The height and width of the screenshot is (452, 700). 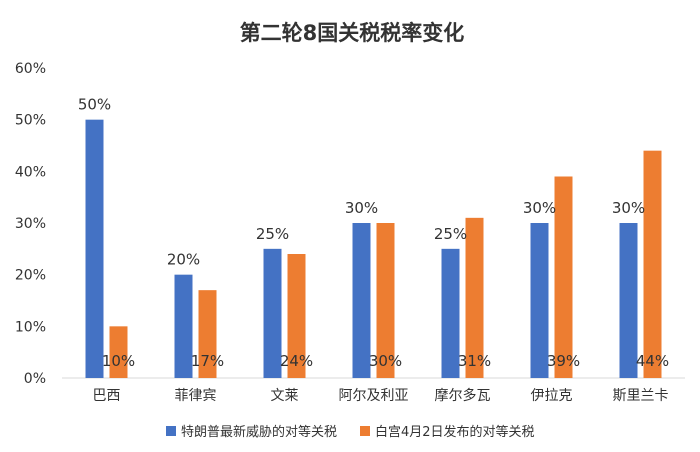 What do you see at coordinates (374, 396) in the screenshot?
I see `x-category-label: 阿尔及利亚` at bounding box center [374, 396].